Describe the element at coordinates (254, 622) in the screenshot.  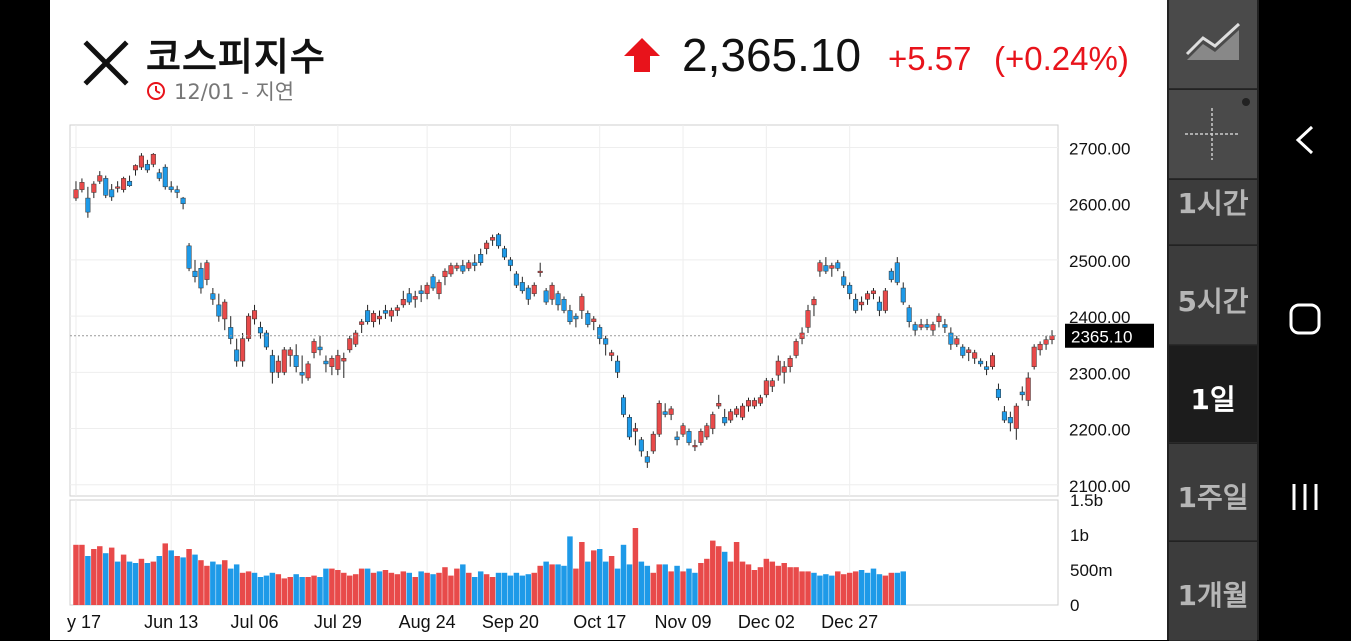
I see `x-tick-label: Jul 06` at that location.